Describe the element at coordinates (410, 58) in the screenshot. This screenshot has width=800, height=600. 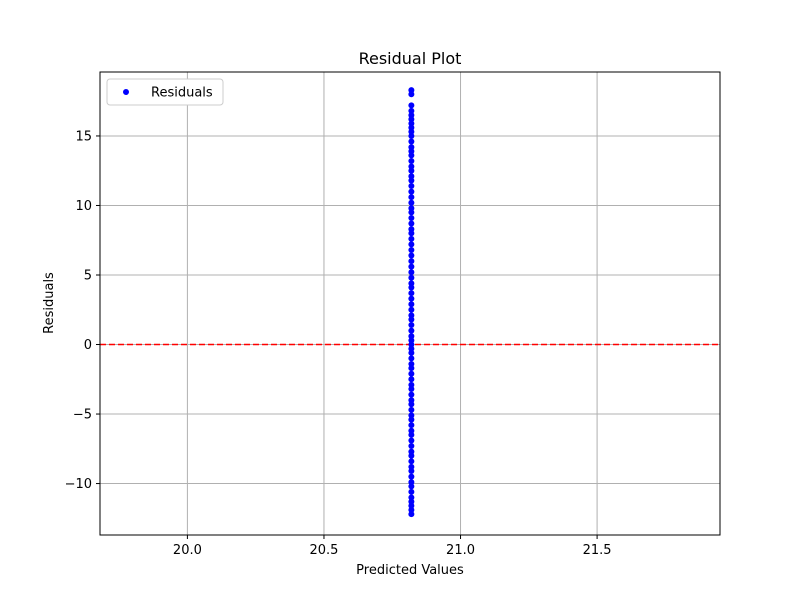
I see `chart-title: Residual Plot` at that location.